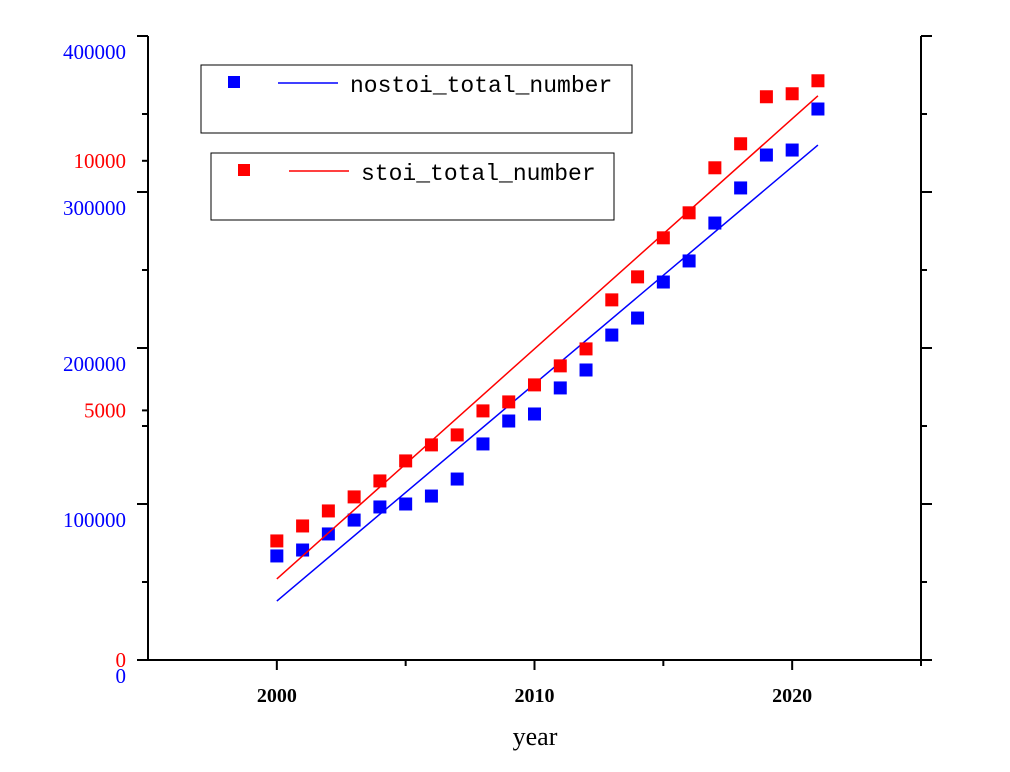 This screenshot has width=1010, height=772. Describe the element at coordinates (94, 208) in the screenshot. I see `y-tick-label: 300000` at that location.